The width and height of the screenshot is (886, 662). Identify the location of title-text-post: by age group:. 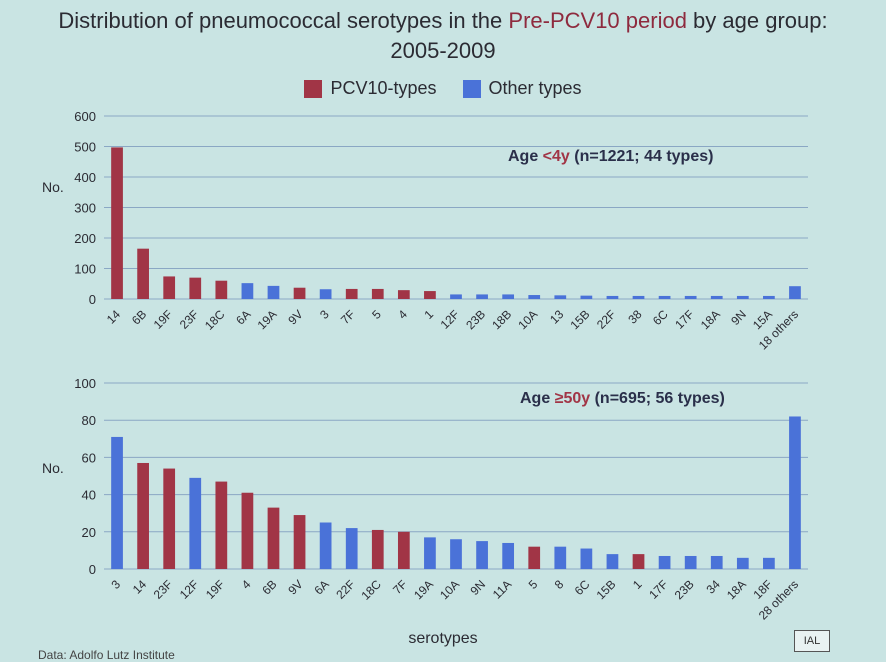
(757, 20).